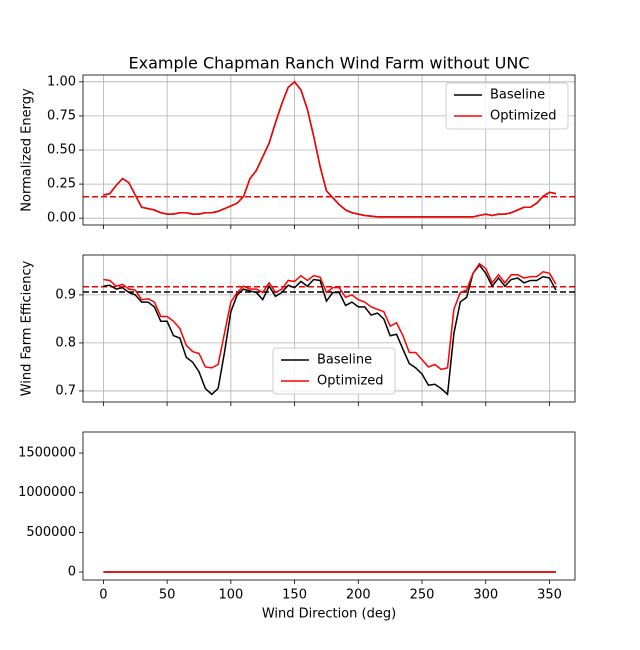 The height and width of the screenshot is (650, 640). I want to click on y-tick-label: 1500000, so click(47, 453).